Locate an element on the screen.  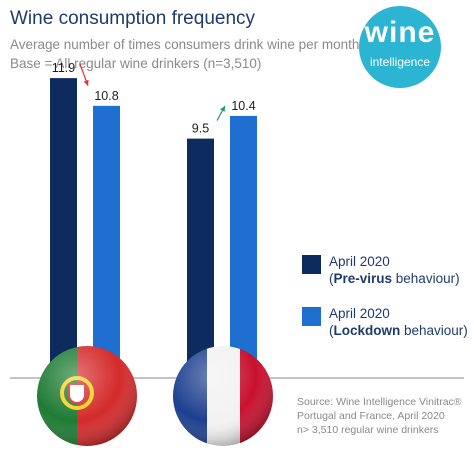
data-label: 9.5 is located at coordinates (200, 129).